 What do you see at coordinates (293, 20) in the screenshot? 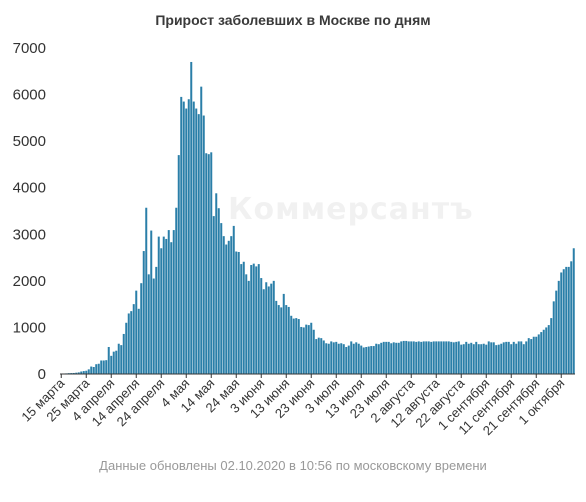
I see `chart-title: Прирост заболевших в Москве по дням` at bounding box center [293, 20].